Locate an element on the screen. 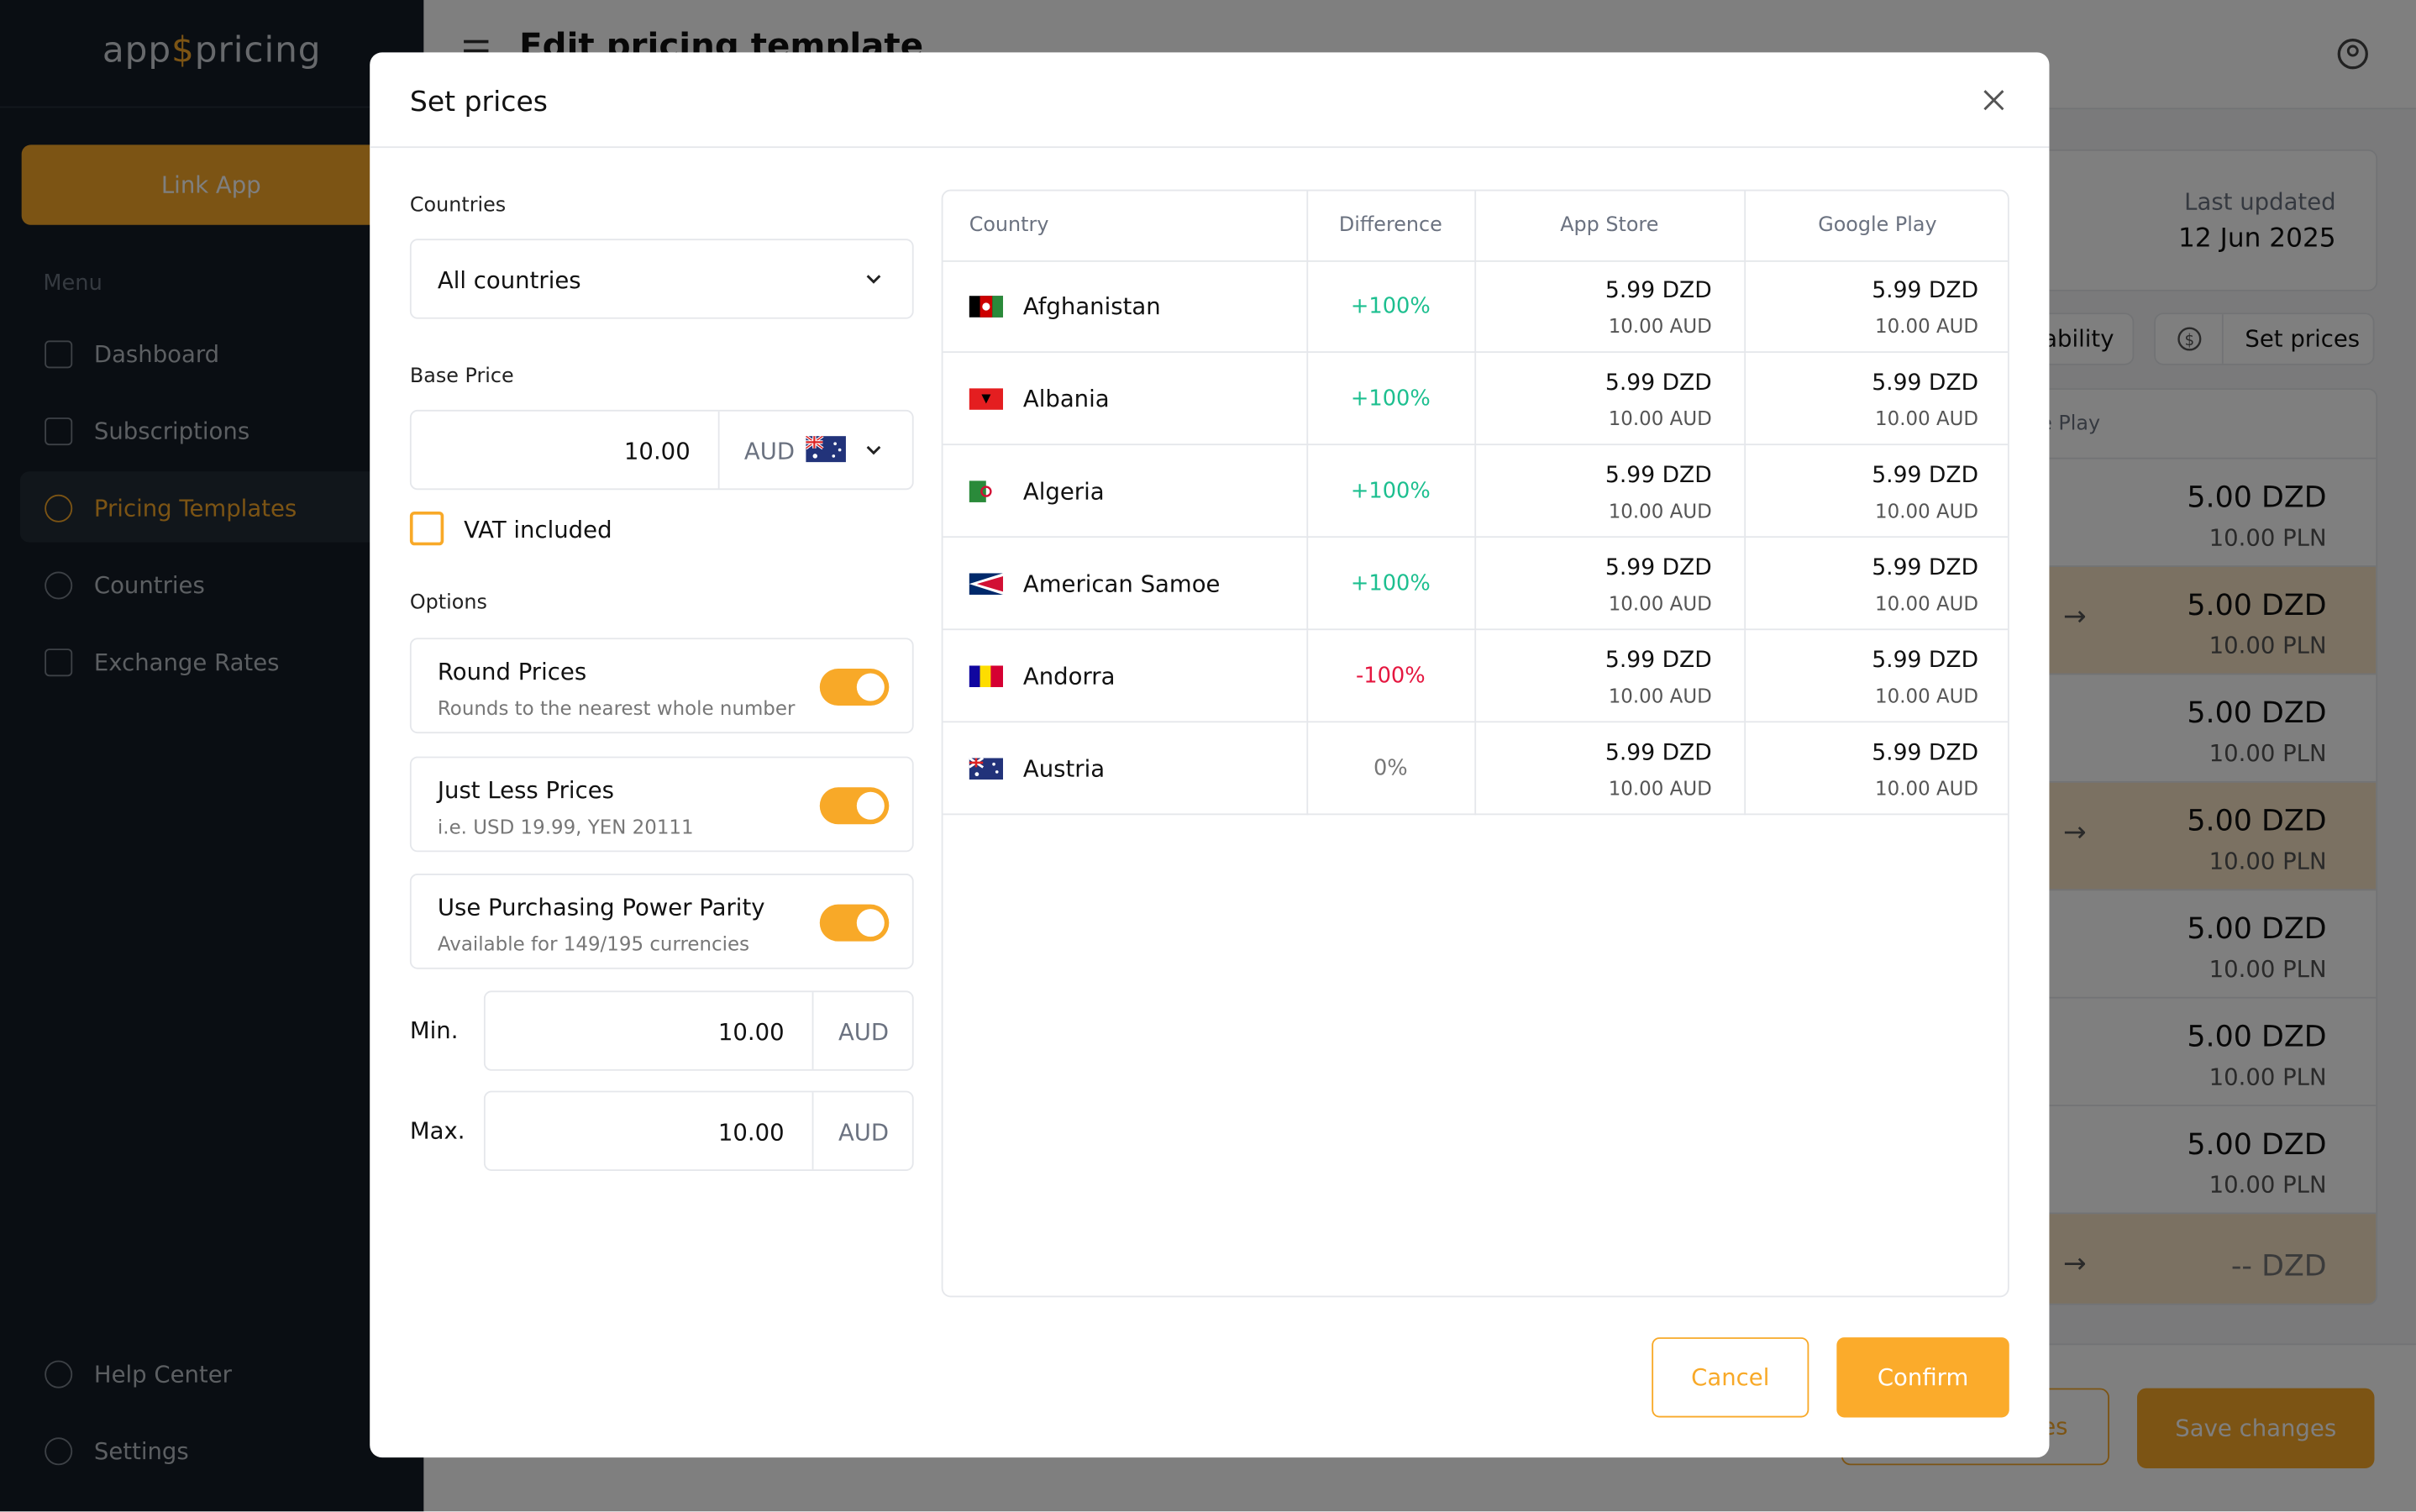 This screenshot has height=1512, width=2416. button-label: Cancel is located at coordinates (1730, 1377).